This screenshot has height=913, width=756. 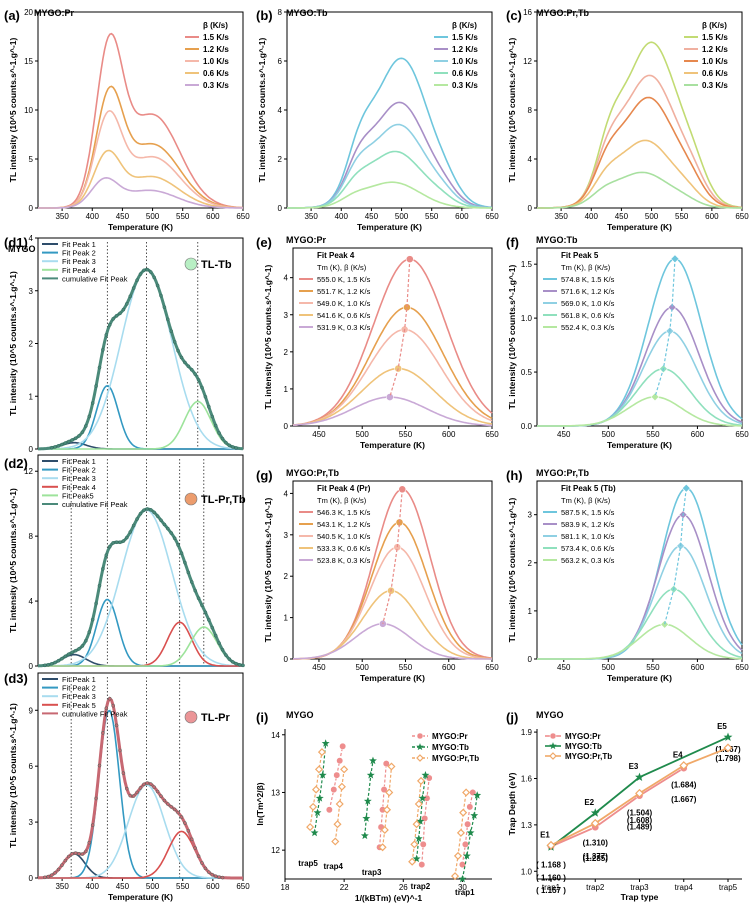 I want to click on y-tick-label: 0.5, so click(x=527, y=372).